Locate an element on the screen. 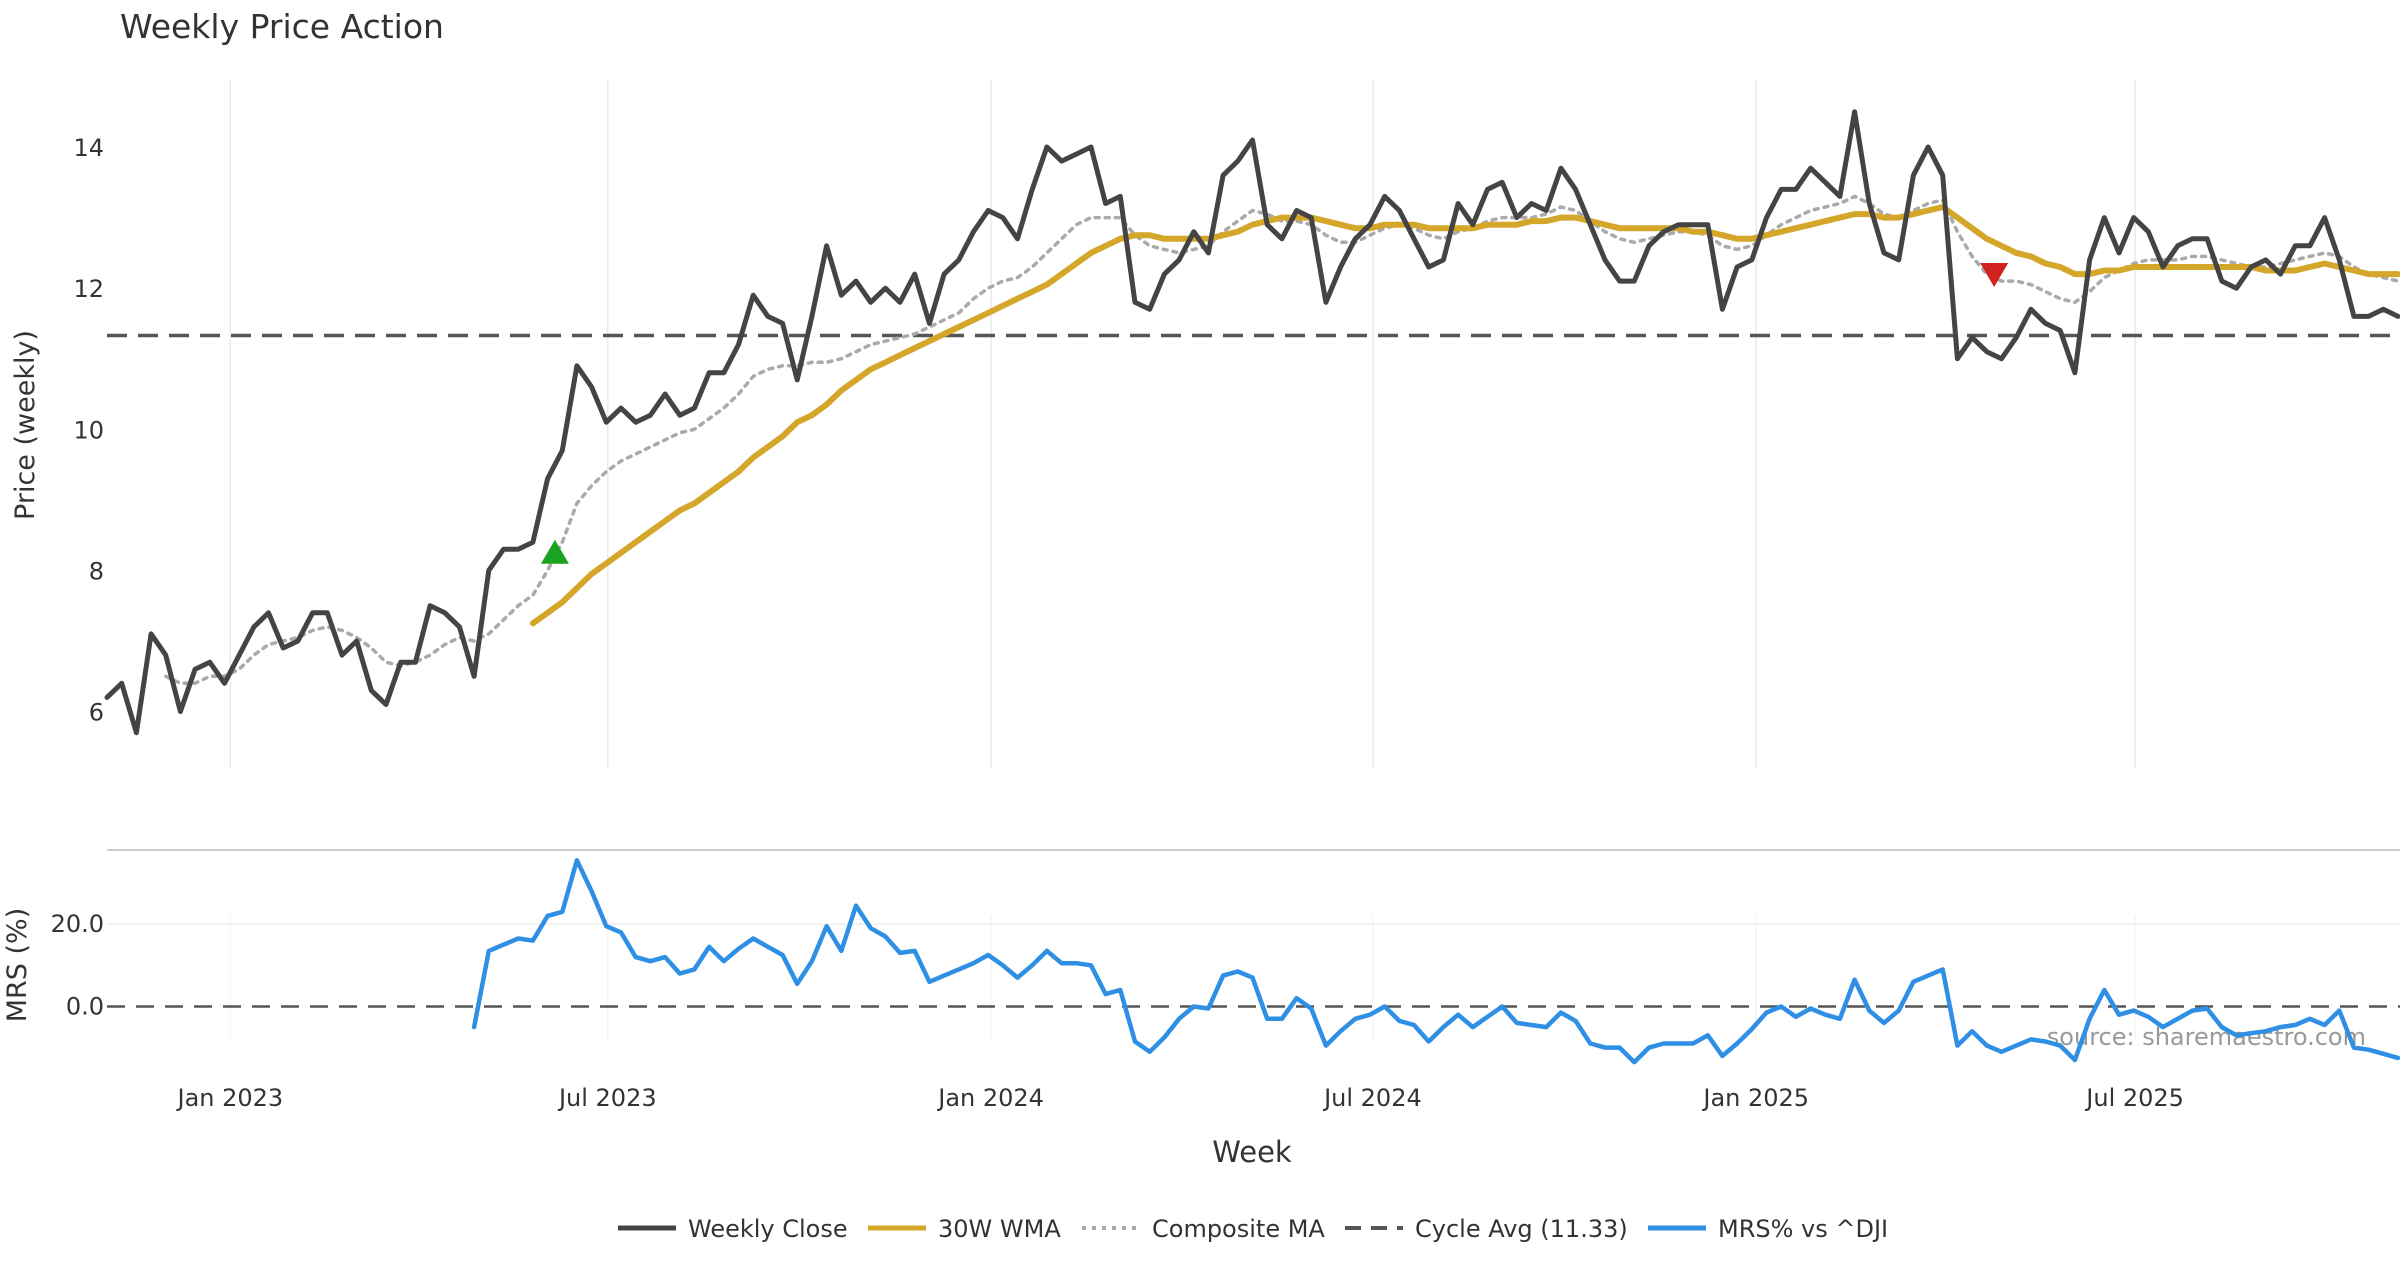 The height and width of the screenshot is (1264, 2400). series-line-mrs-vs-dji is located at coordinates (1435, 961).